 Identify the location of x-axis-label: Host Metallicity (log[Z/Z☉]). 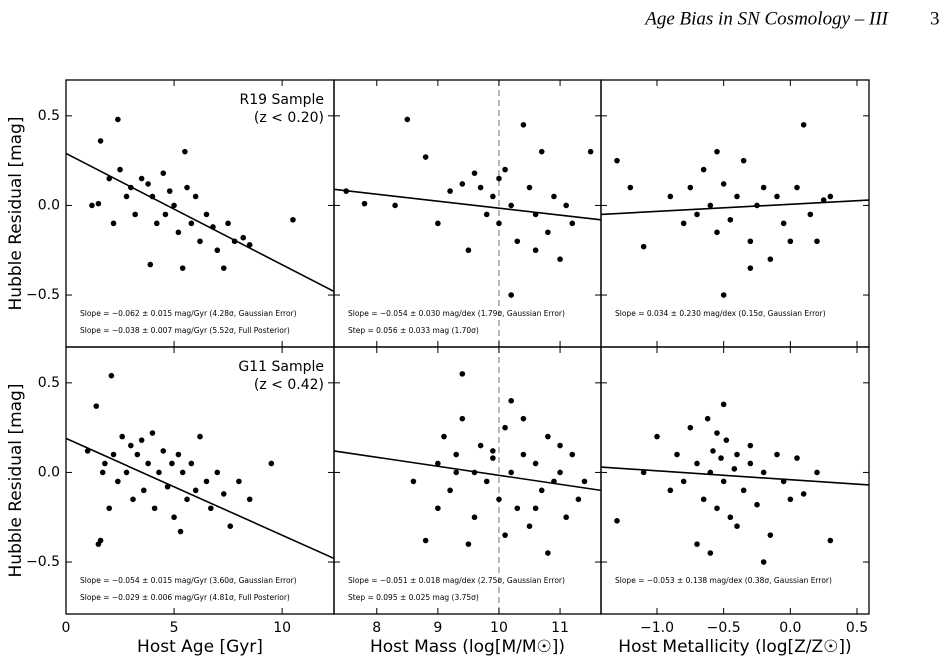
(734, 647).